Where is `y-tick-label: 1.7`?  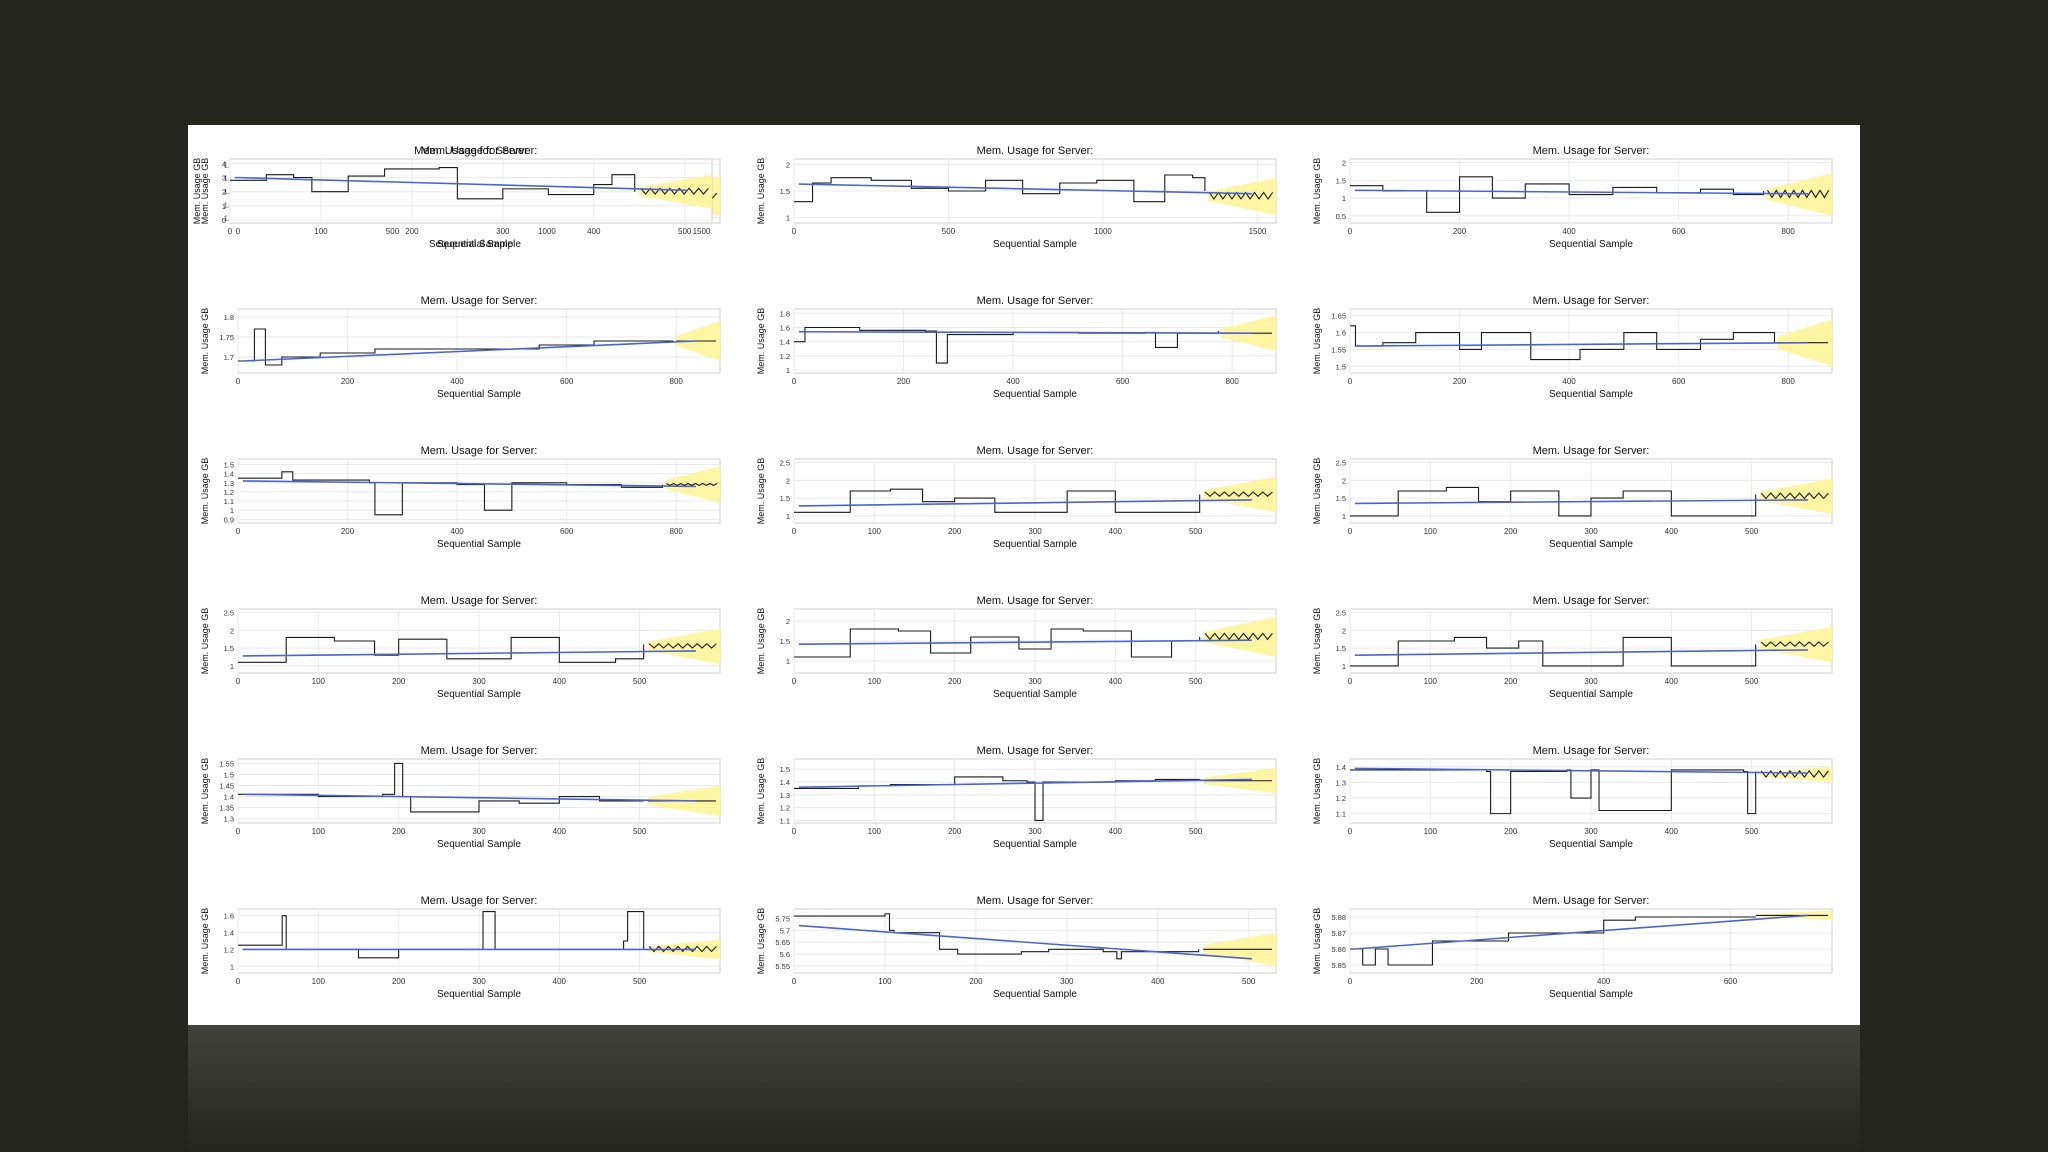
y-tick-label: 1.7 is located at coordinates (229, 178).